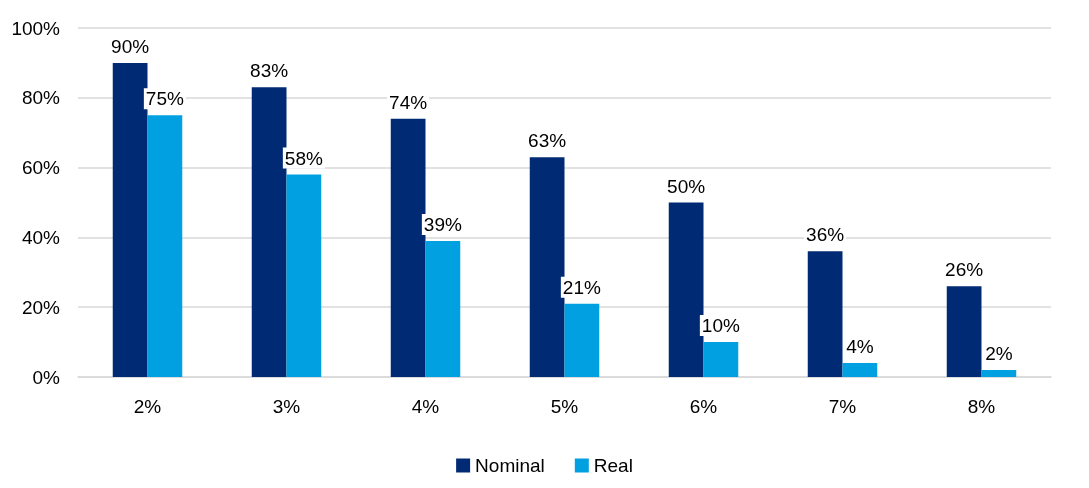  I want to click on x-tick-label: 3%, so click(286, 406).